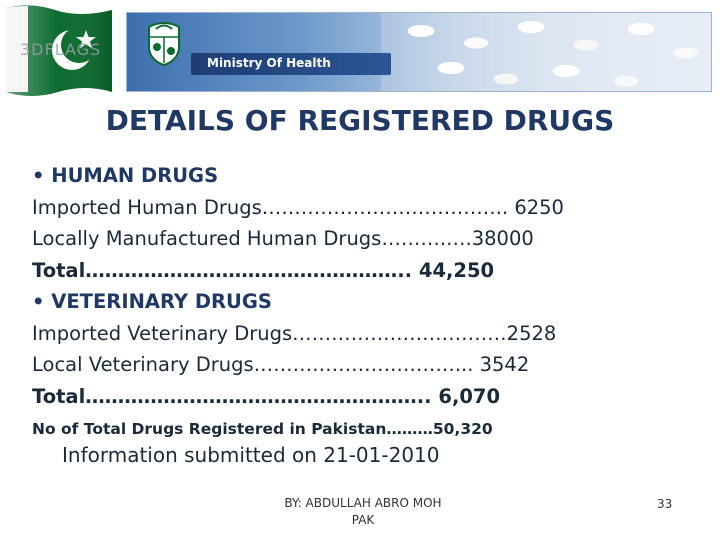 This screenshot has width=720, height=540. Describe the element at coordinates (665, 504) in the screenshot. I see `page-number: 33` at that location.